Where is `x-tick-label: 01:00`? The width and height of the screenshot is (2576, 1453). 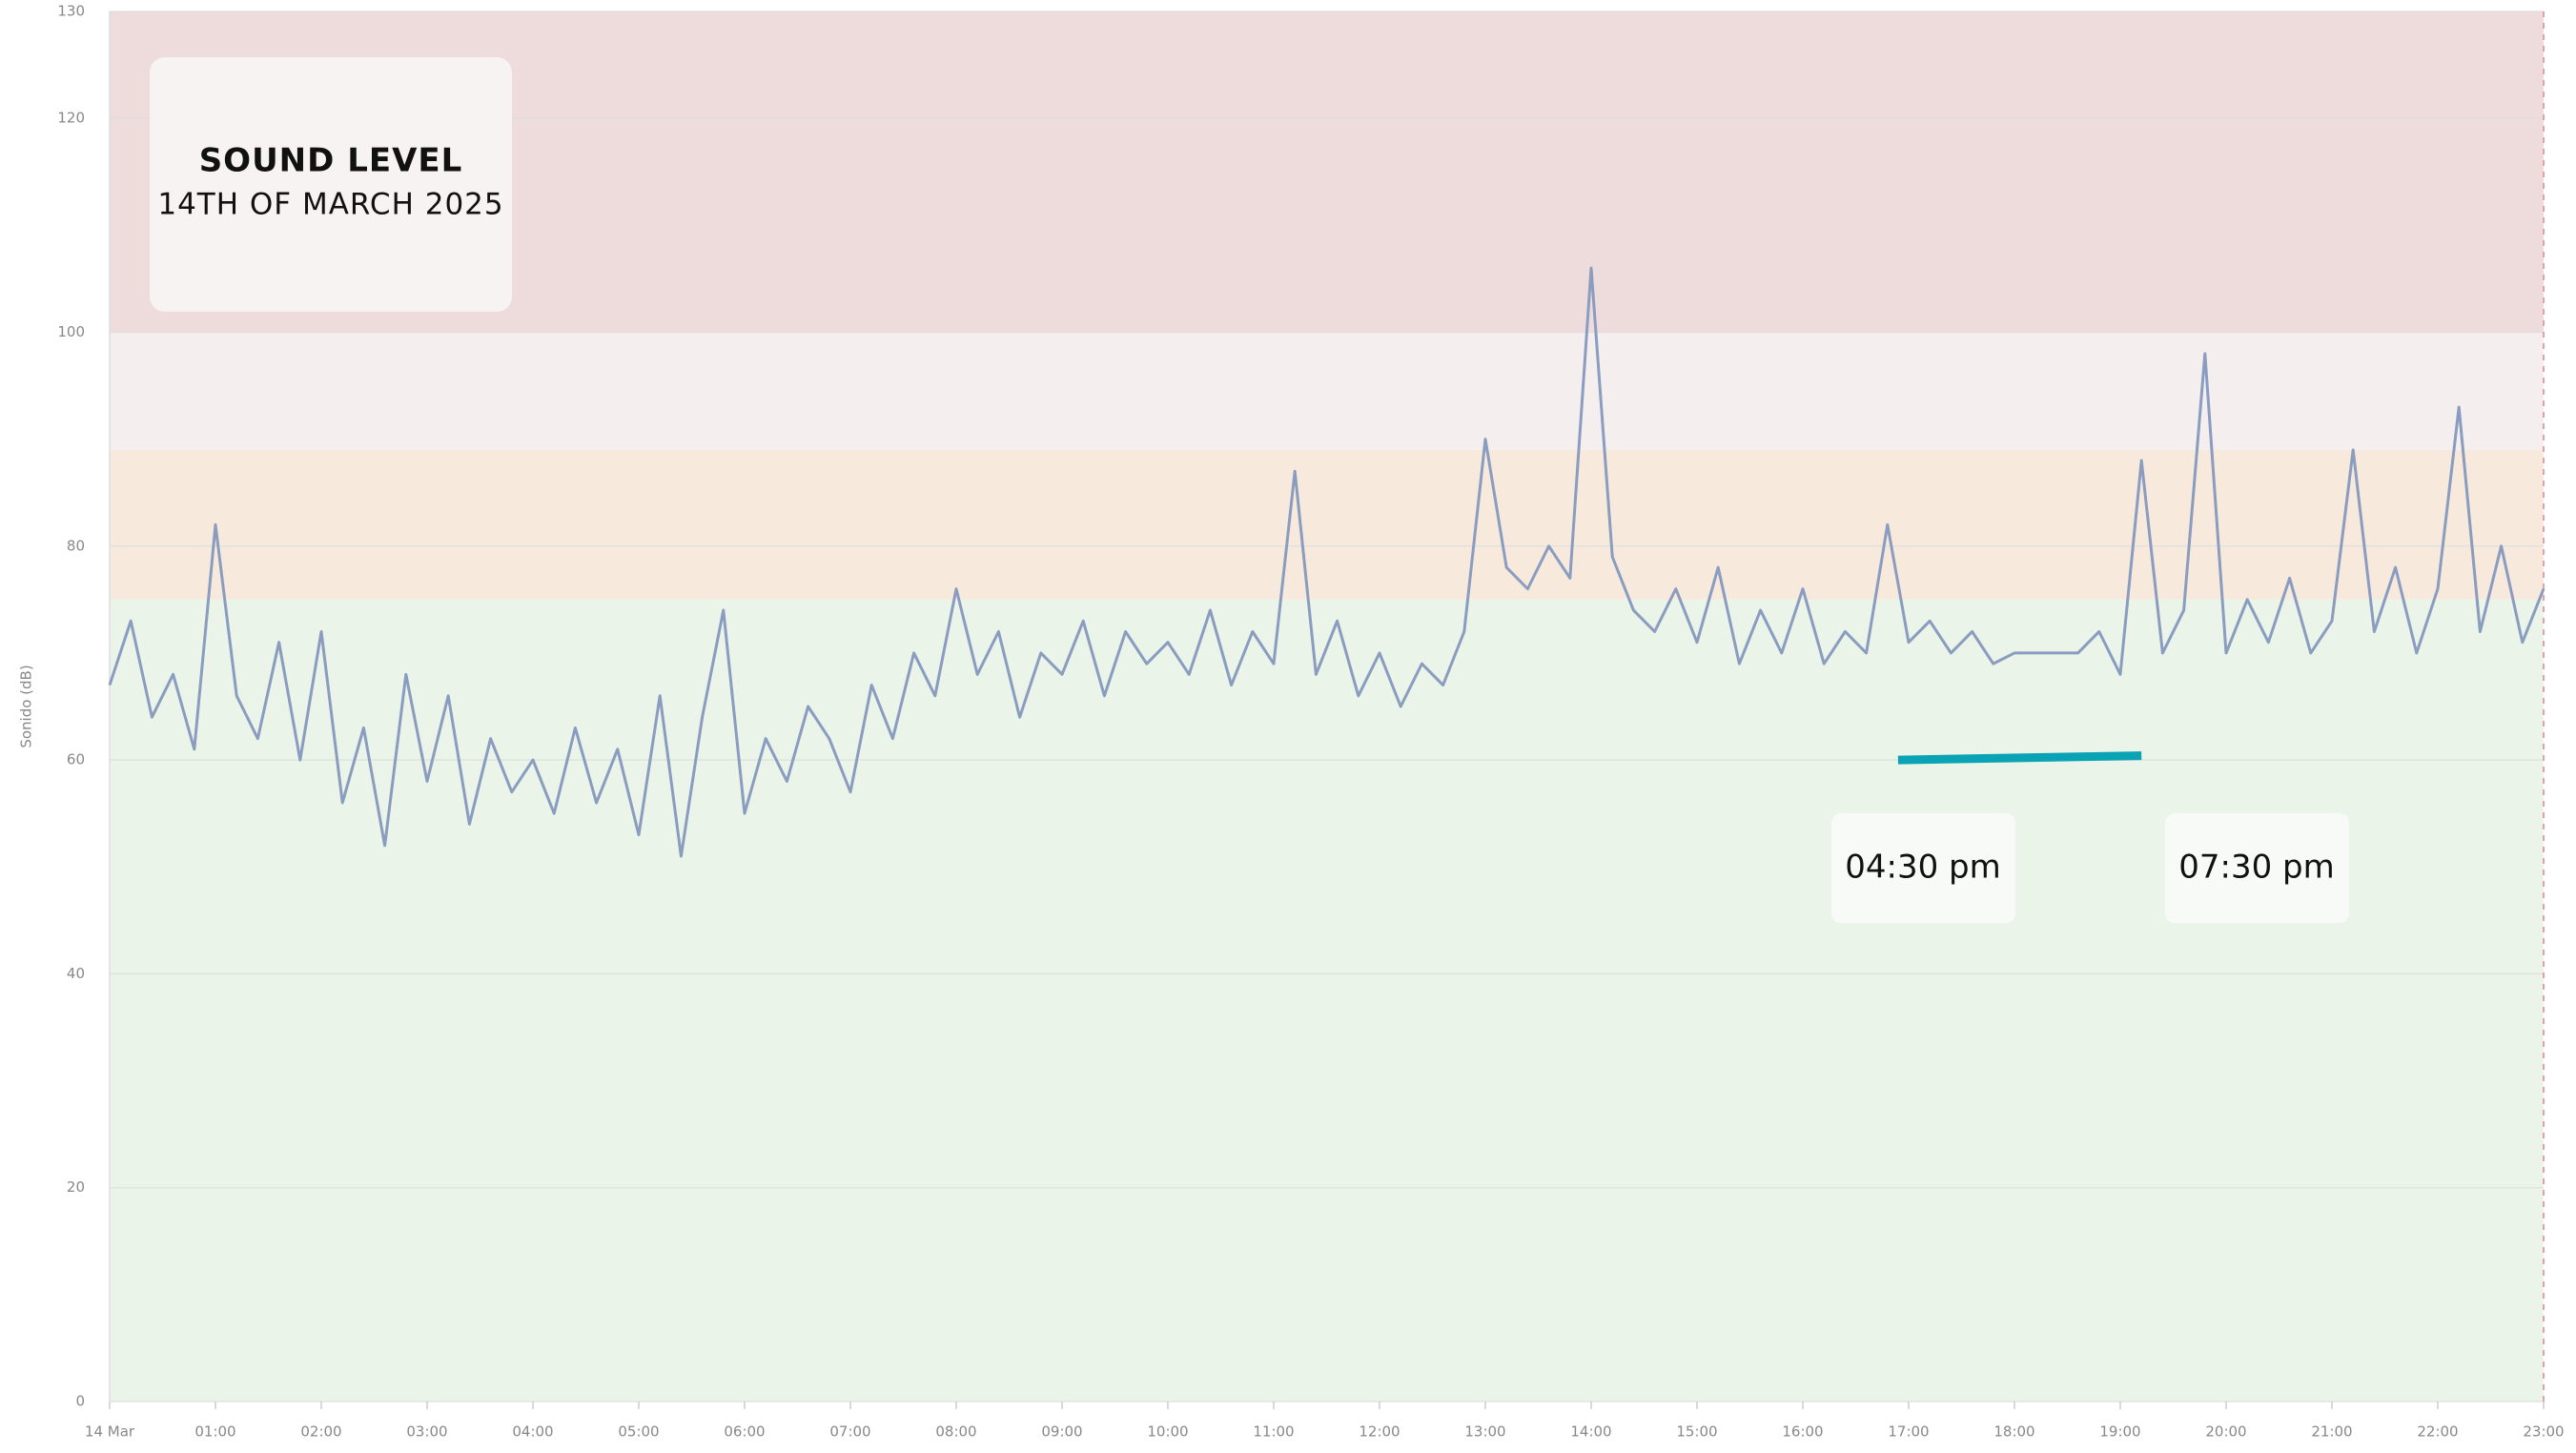 x-tick-label: 01:00 is located at coordinates (214, 1432).